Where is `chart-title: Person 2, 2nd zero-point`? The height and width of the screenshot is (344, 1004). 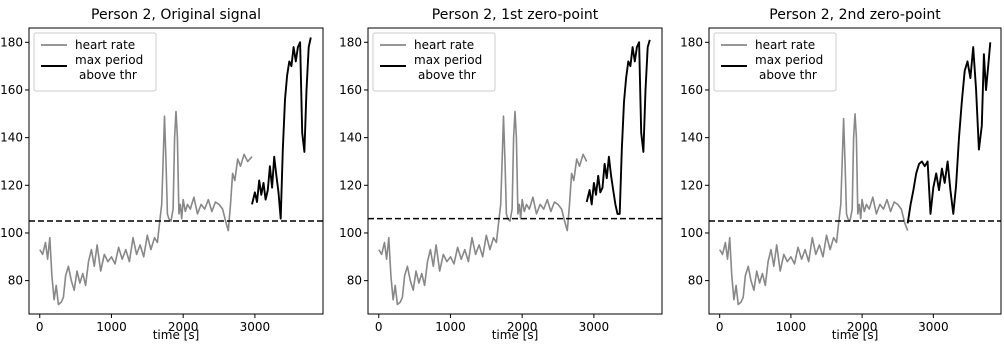 chart-title: Person 2, 2nd zero-point is located at coordinates (855, 15).